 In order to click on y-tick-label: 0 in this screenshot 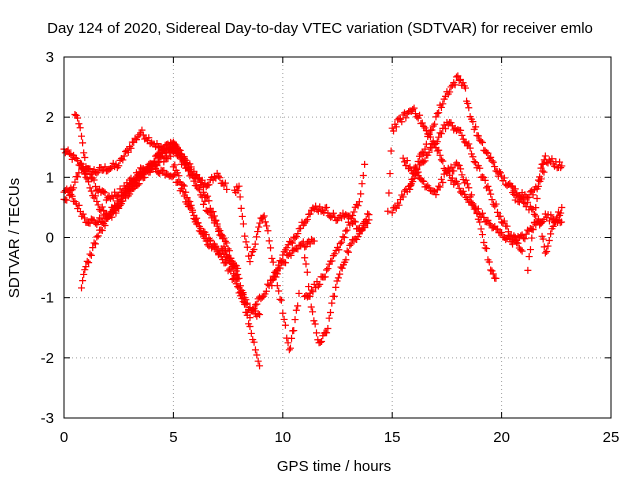, I will do `click(50, 238)`.